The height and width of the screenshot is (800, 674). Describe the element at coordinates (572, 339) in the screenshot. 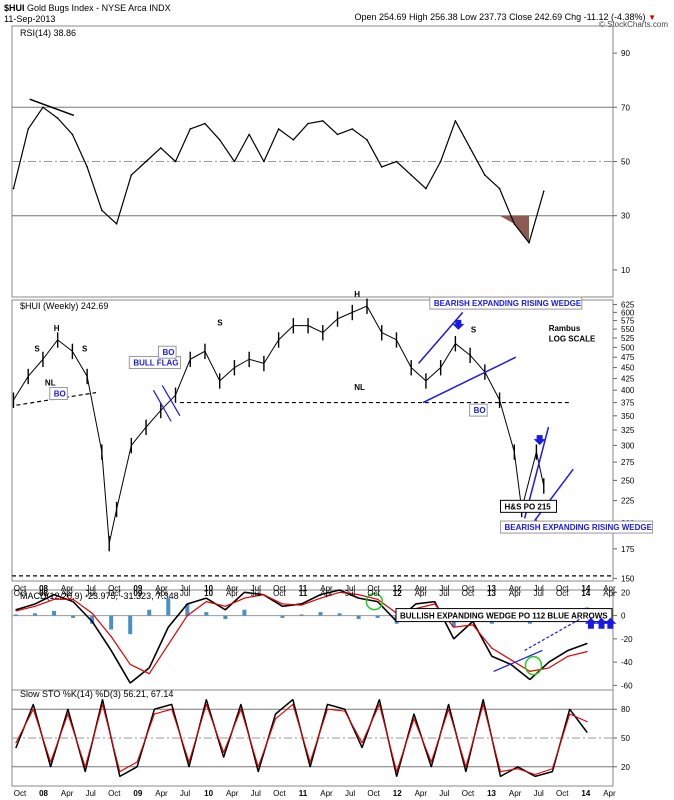

I see `annotation-text: LOG SCALE` at that location.